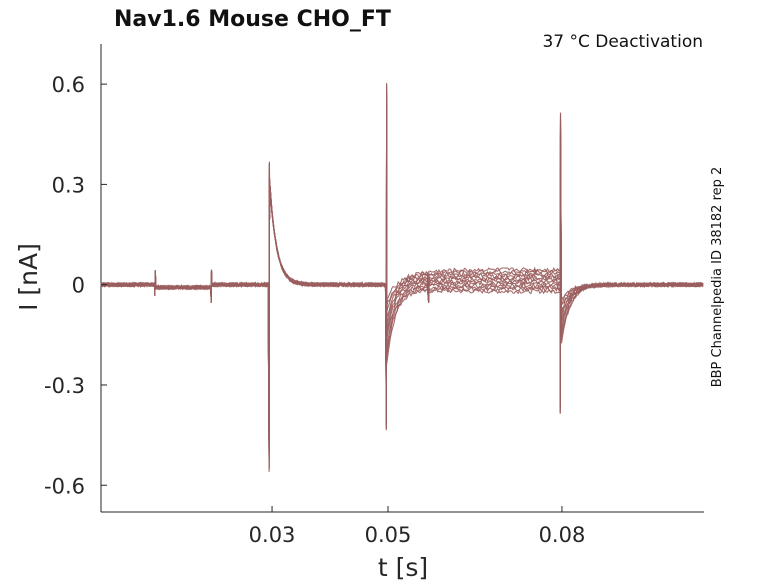  I want to click on x-tick-label: 0.08, so click(562, 535).